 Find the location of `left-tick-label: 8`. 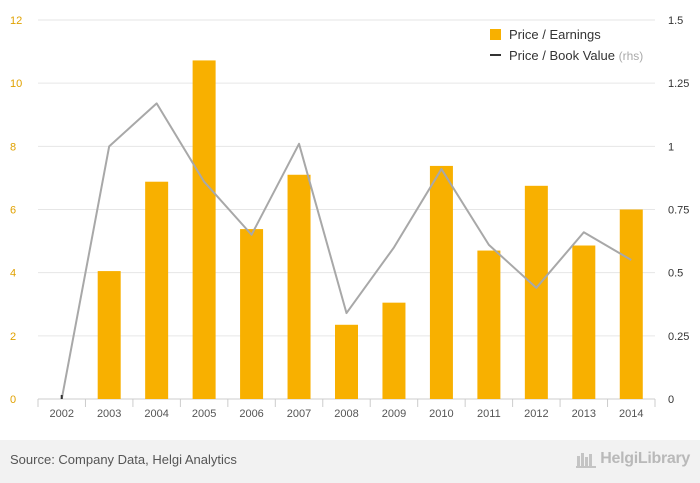

left-tick-label: 8 is located at coordinates (13, 147).